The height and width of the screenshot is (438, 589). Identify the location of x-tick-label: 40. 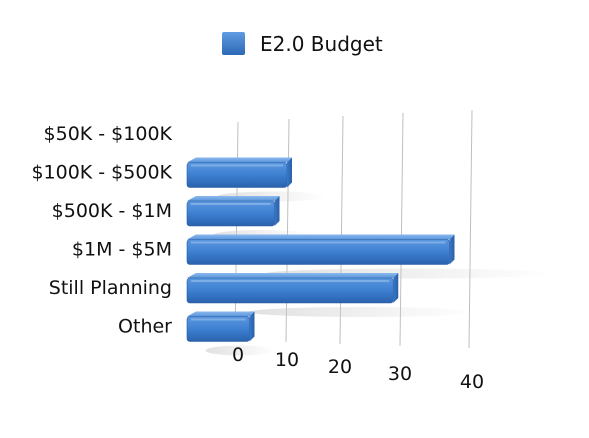
(472, 382).